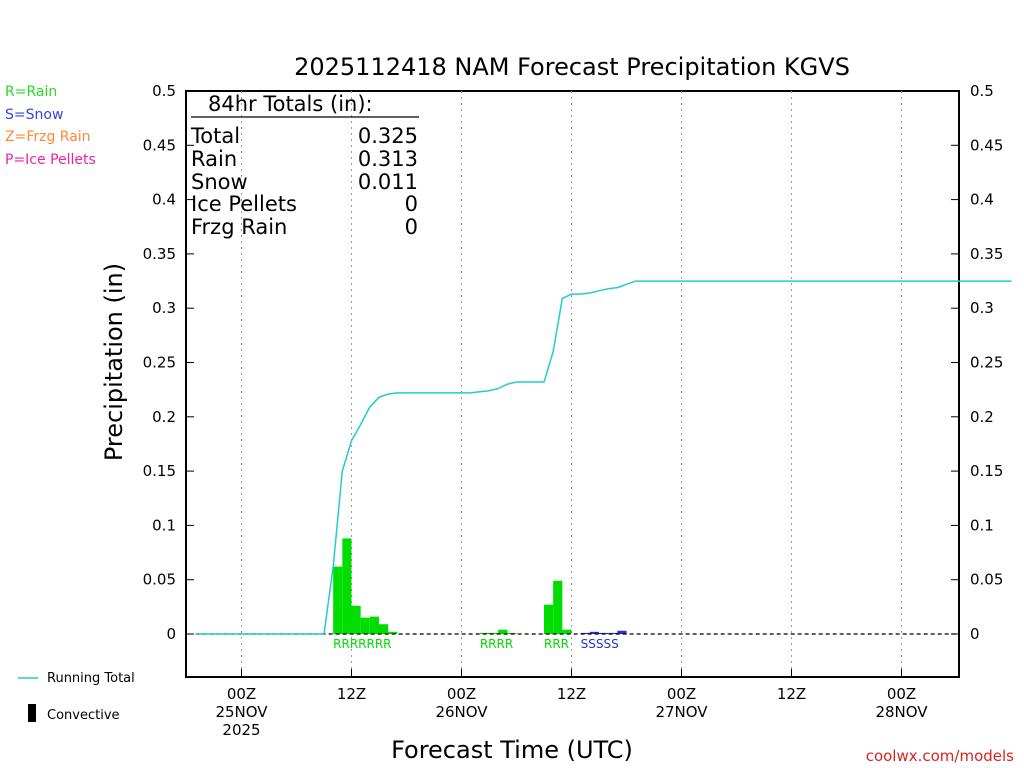 The height and width of the screenshot is (768, 1024). Describe the element at coordinates (214, 159) in the screenshot. I see `totals-label-rain: Rain` at that location.